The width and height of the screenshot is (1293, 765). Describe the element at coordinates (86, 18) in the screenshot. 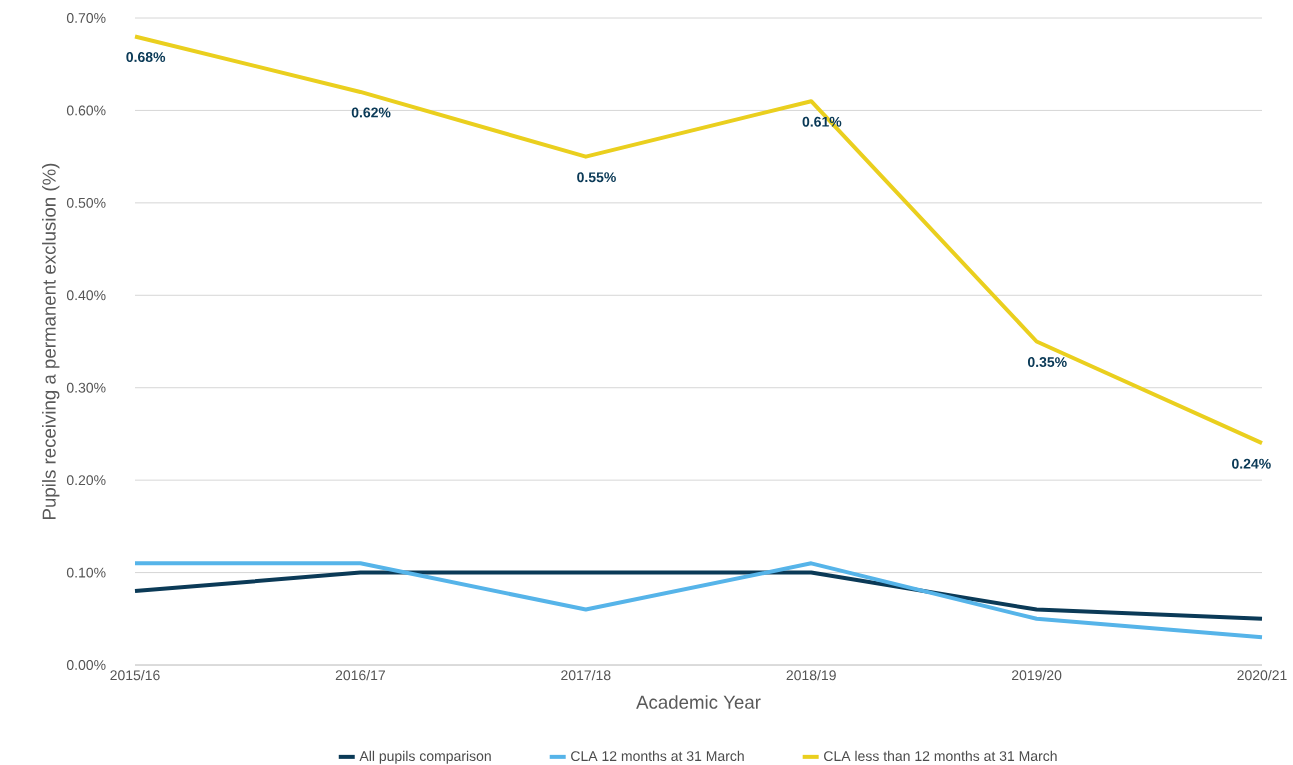

I see `y-tick-label: 0.70%` at that location.